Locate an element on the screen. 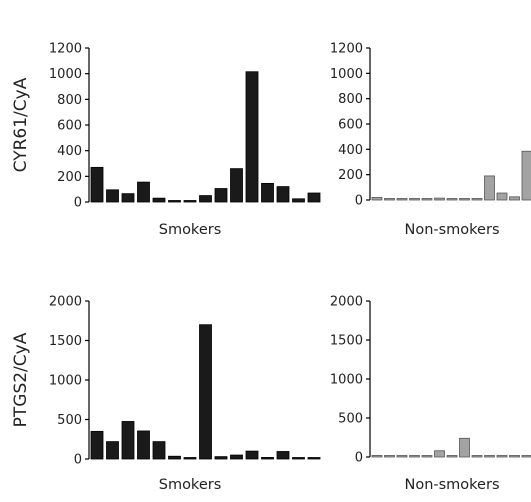 This screenshot has width=531, height=502. panel-cyr61-non-smokers: Non-smokers 0 200 400 600 800 1000 1200 is located at coordinates (430, 140).